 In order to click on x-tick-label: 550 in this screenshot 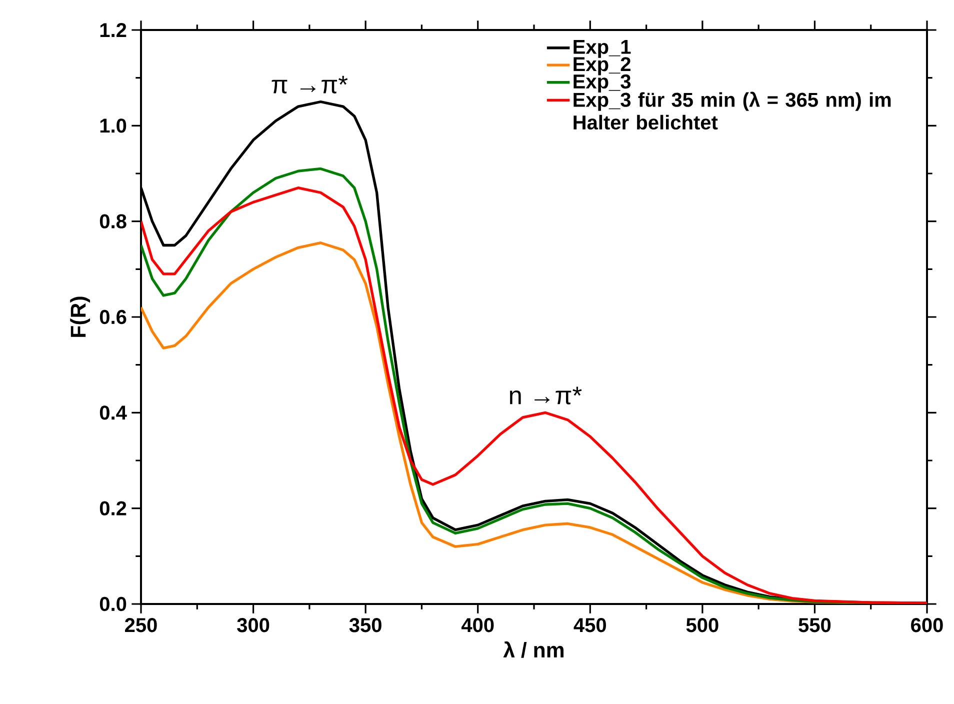, I will do `click(814, 625)`.